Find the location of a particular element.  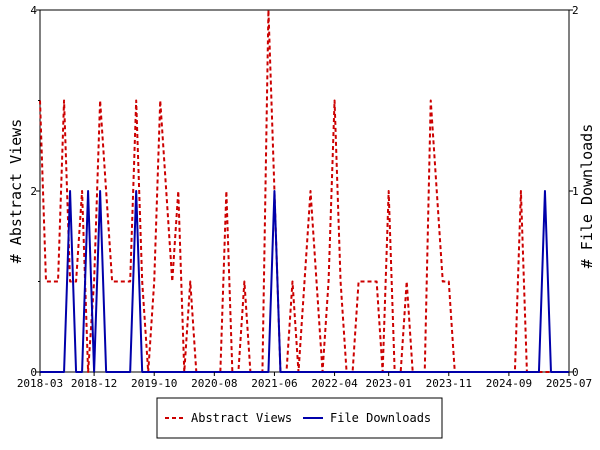

x-tick-label-4: 2021-06 is located at coordinates (274, 383).